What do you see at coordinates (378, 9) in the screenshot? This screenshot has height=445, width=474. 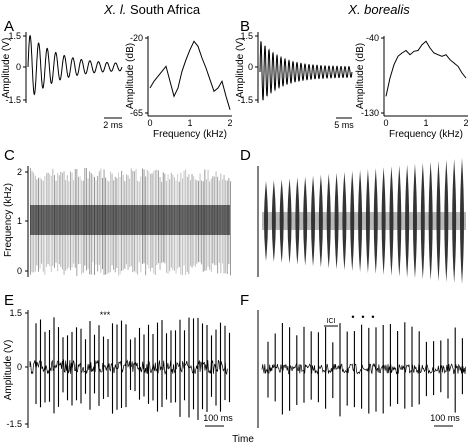 I see `title-right: X. borealis` at bounding box center [378, 9].